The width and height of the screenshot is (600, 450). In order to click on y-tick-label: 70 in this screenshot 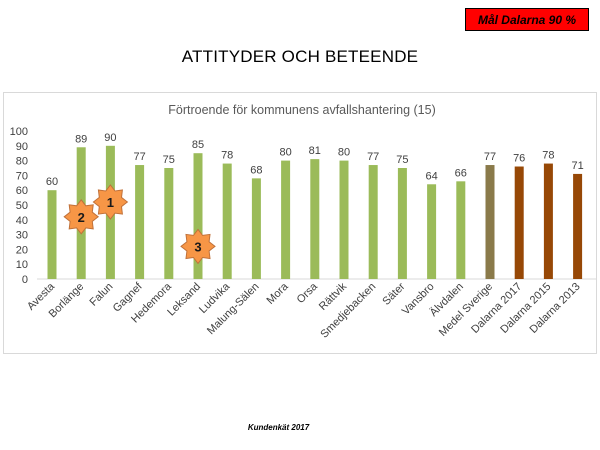, I will do `click(22, 176)`.